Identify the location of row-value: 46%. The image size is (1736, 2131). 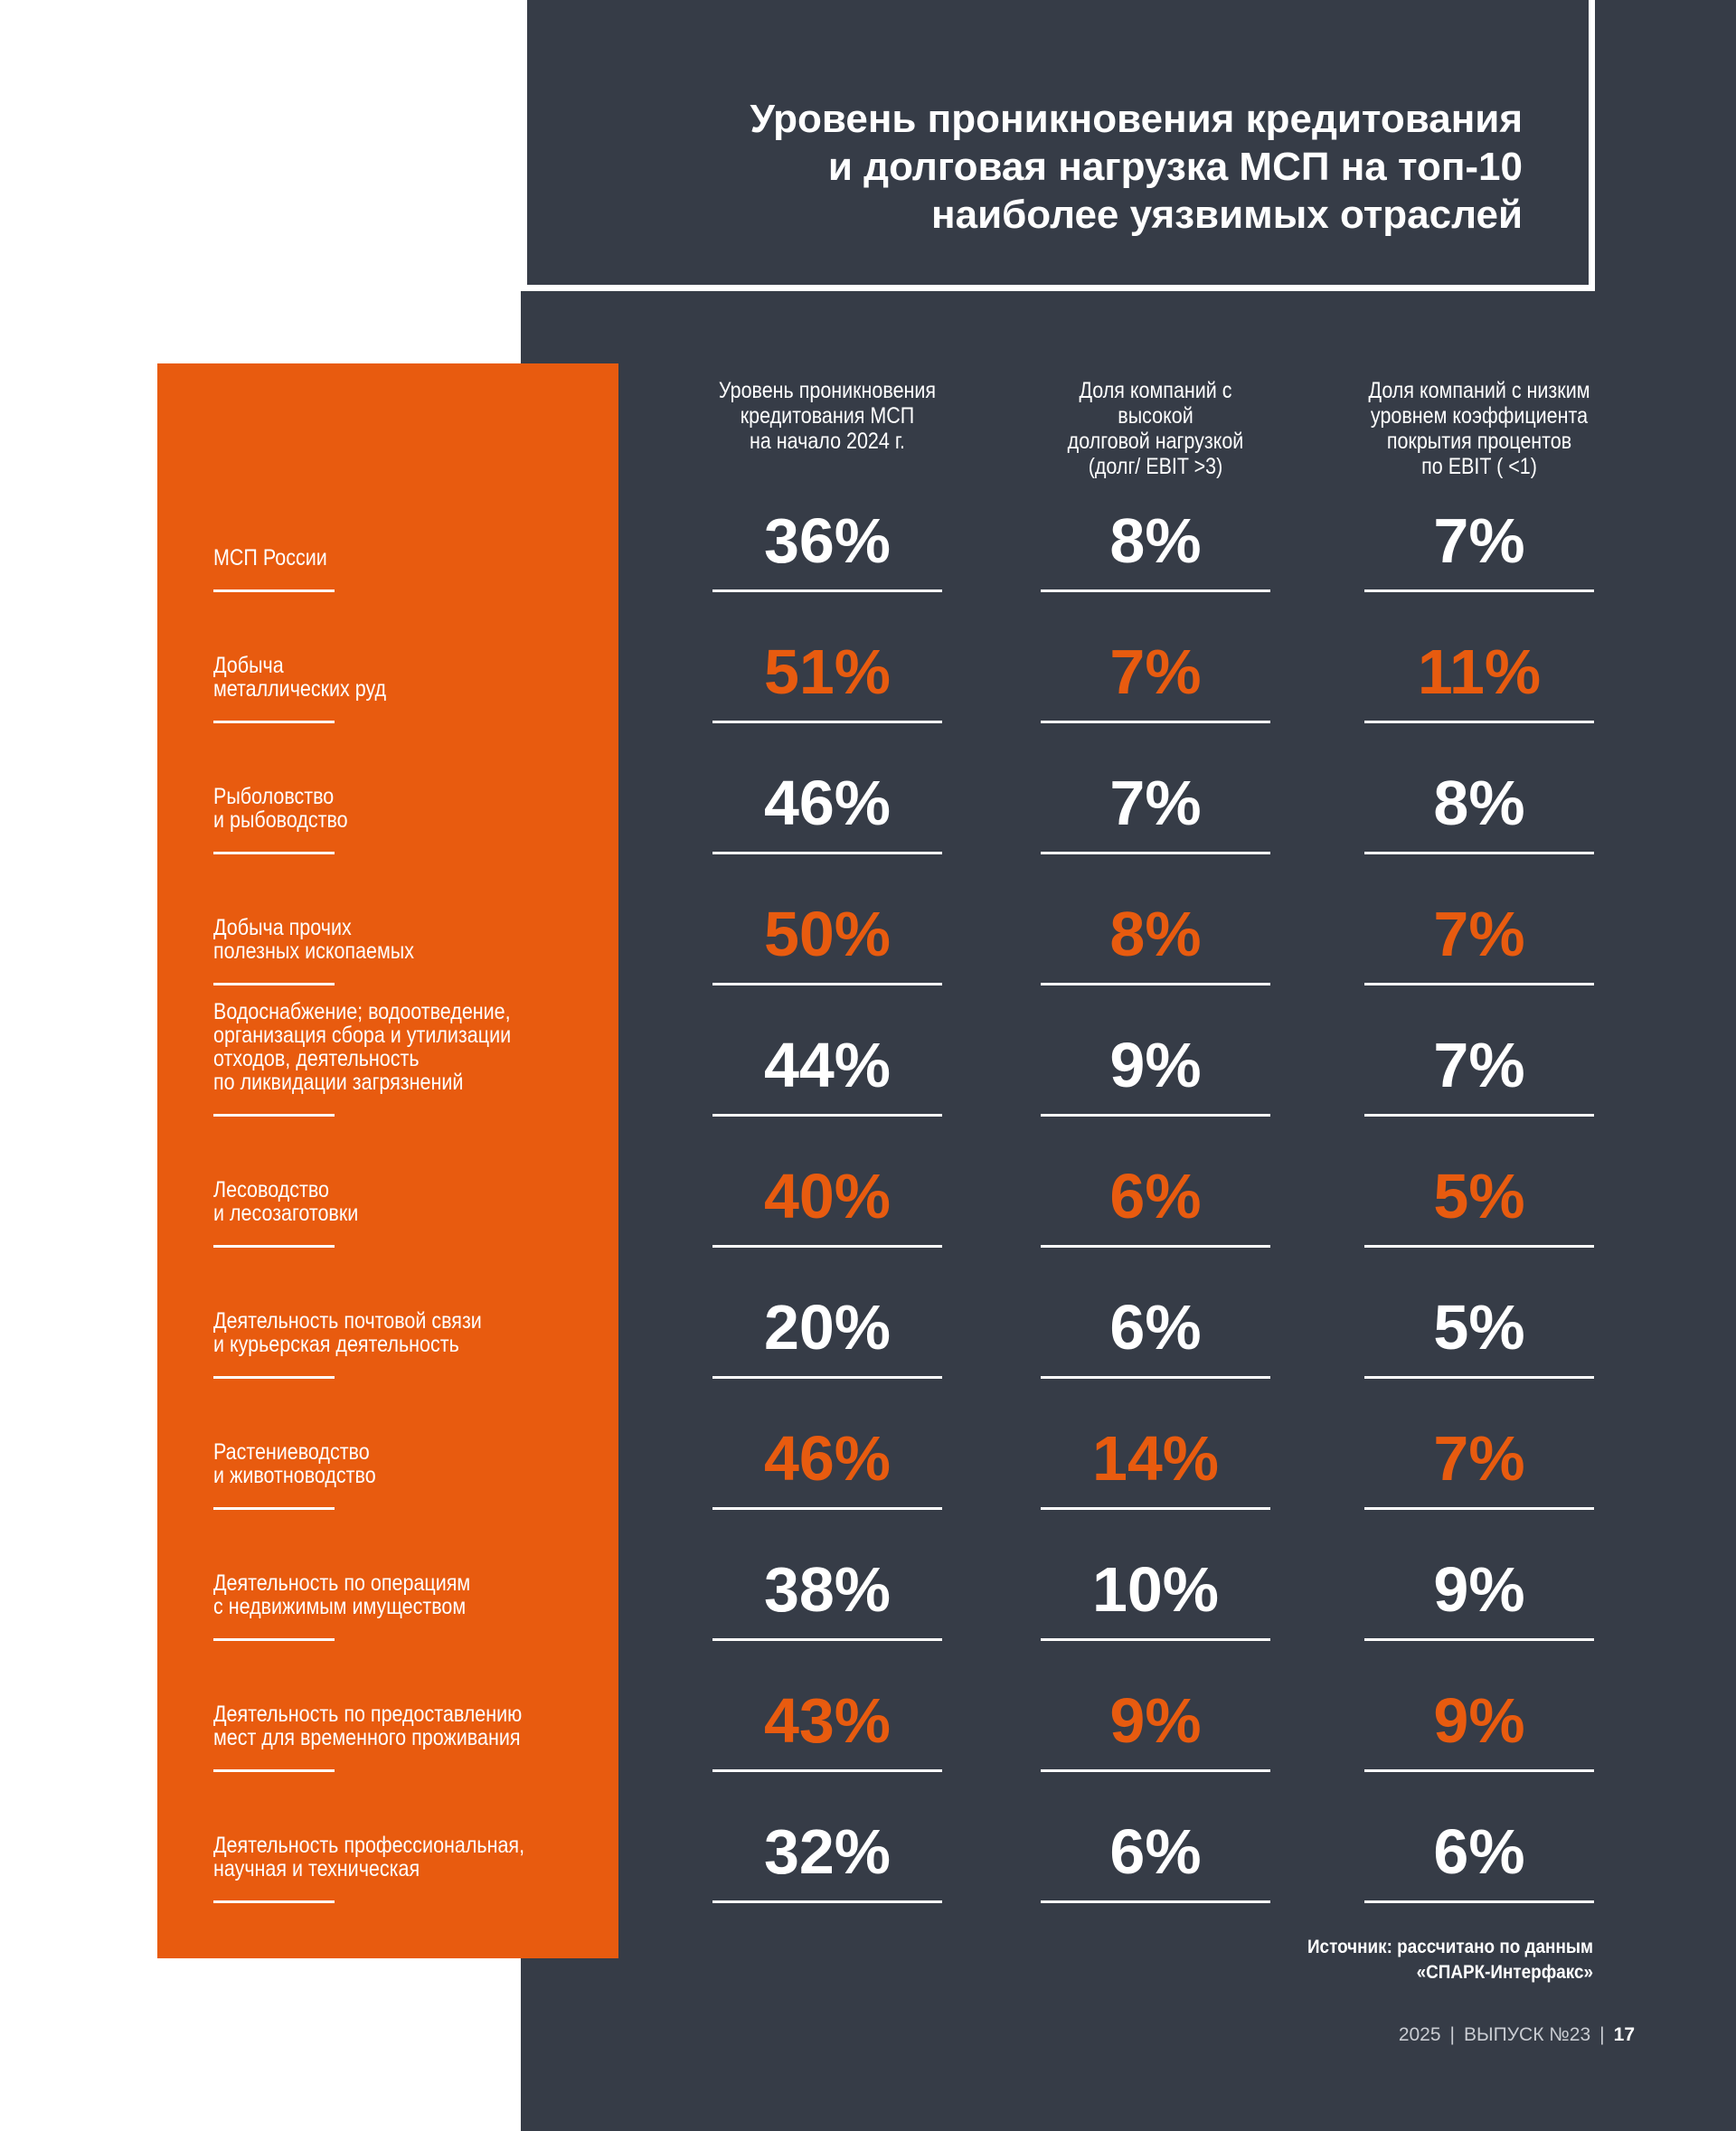
(828, 1458).